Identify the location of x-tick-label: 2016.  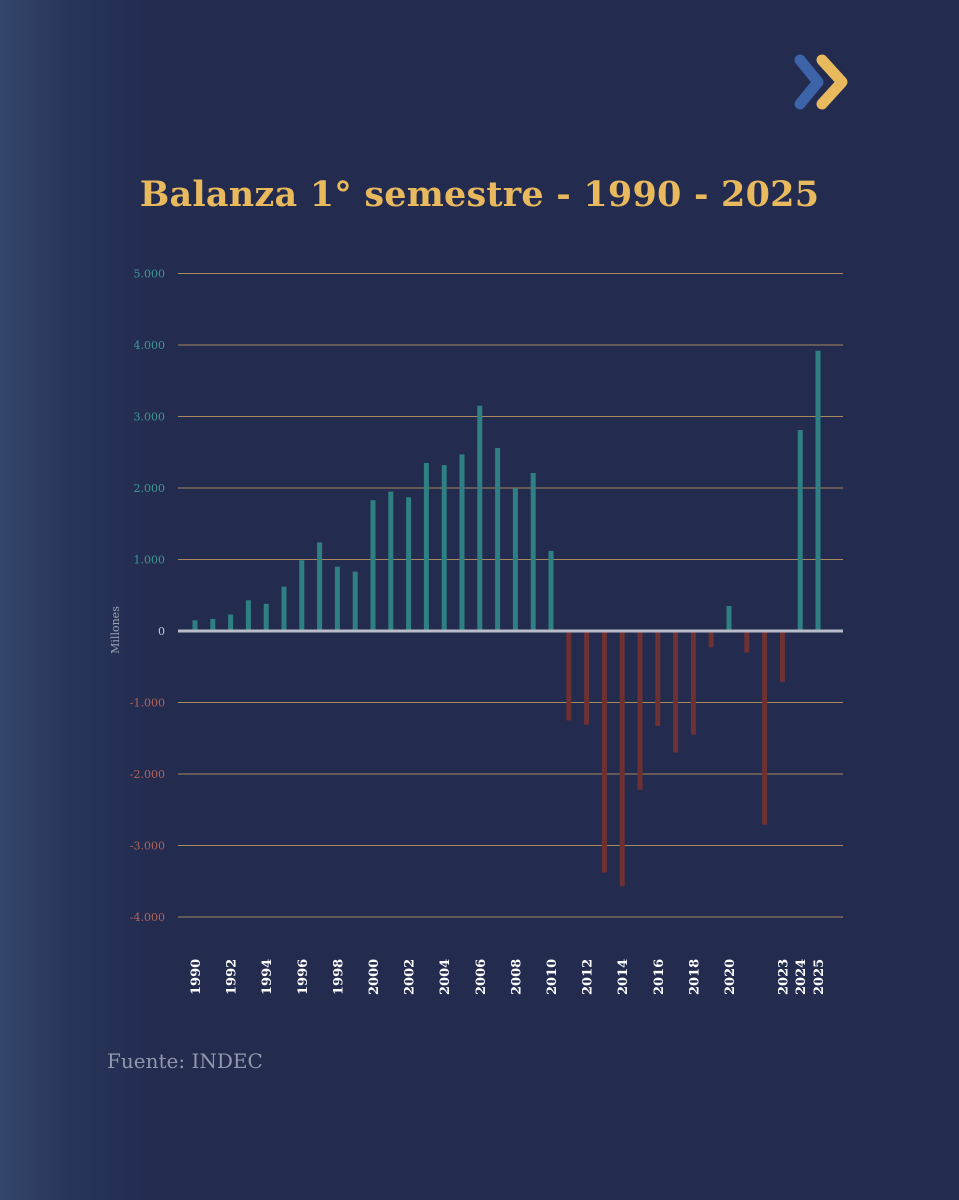
(659, 977).